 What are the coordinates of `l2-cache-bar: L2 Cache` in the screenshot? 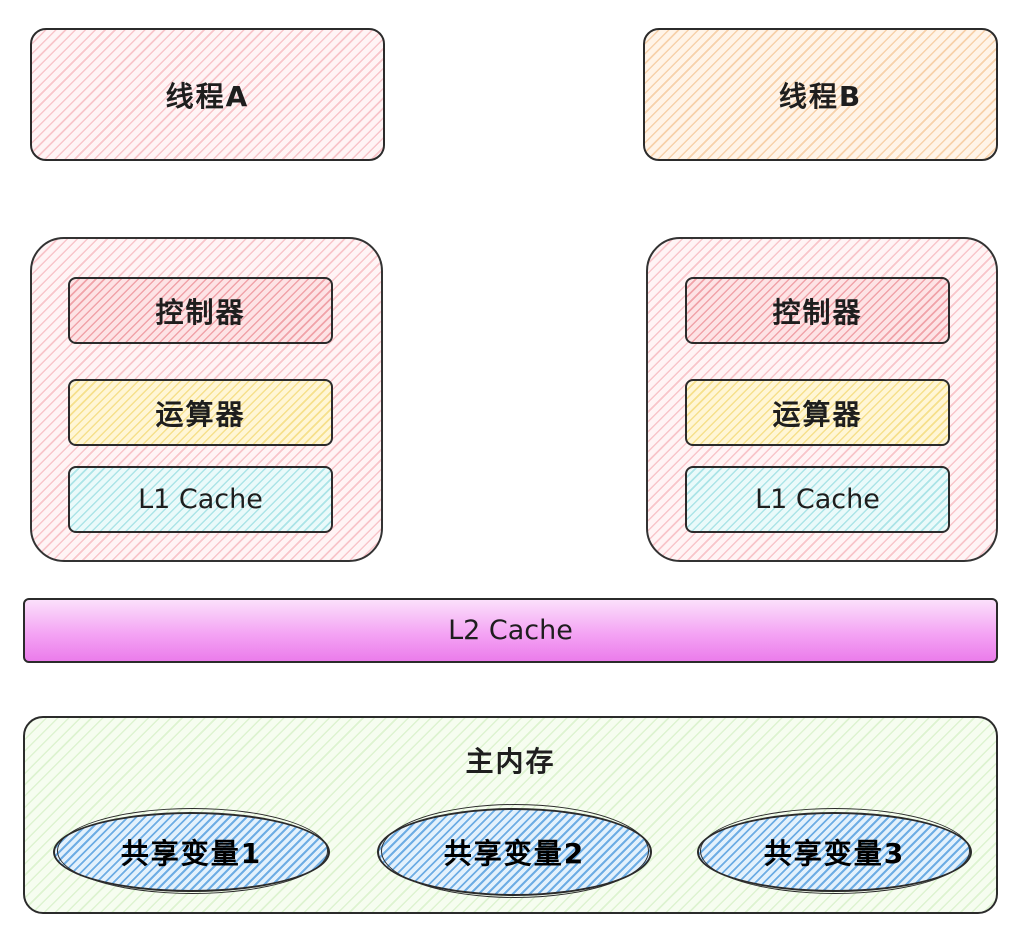 It's located at (510, 630).